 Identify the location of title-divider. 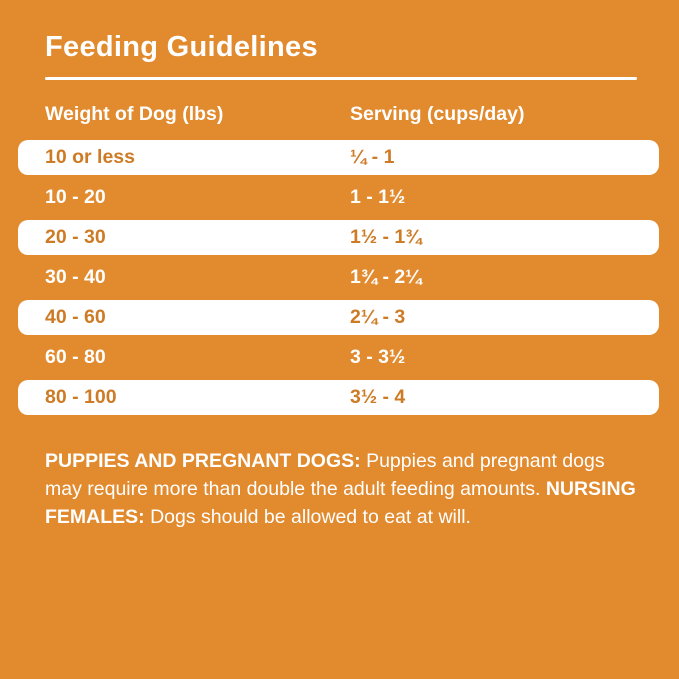
(341, 78).